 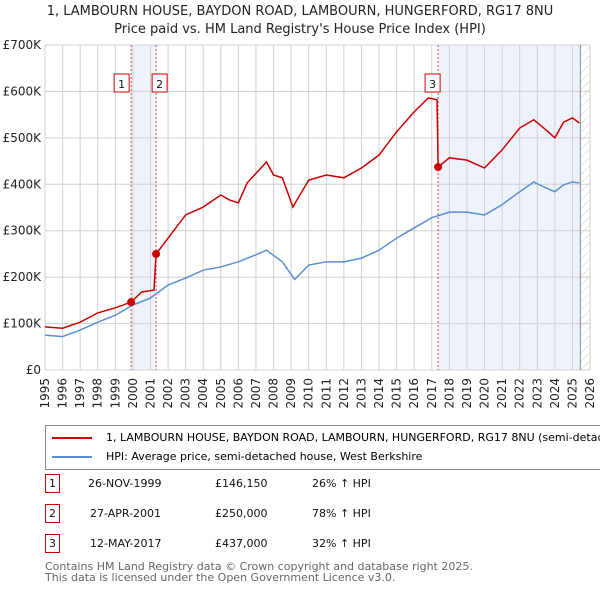 What do you see at coordinates (126, 513) in the screenshot?
I see `sale-date: 27-APR-2001` at bounding box center [126, 513].